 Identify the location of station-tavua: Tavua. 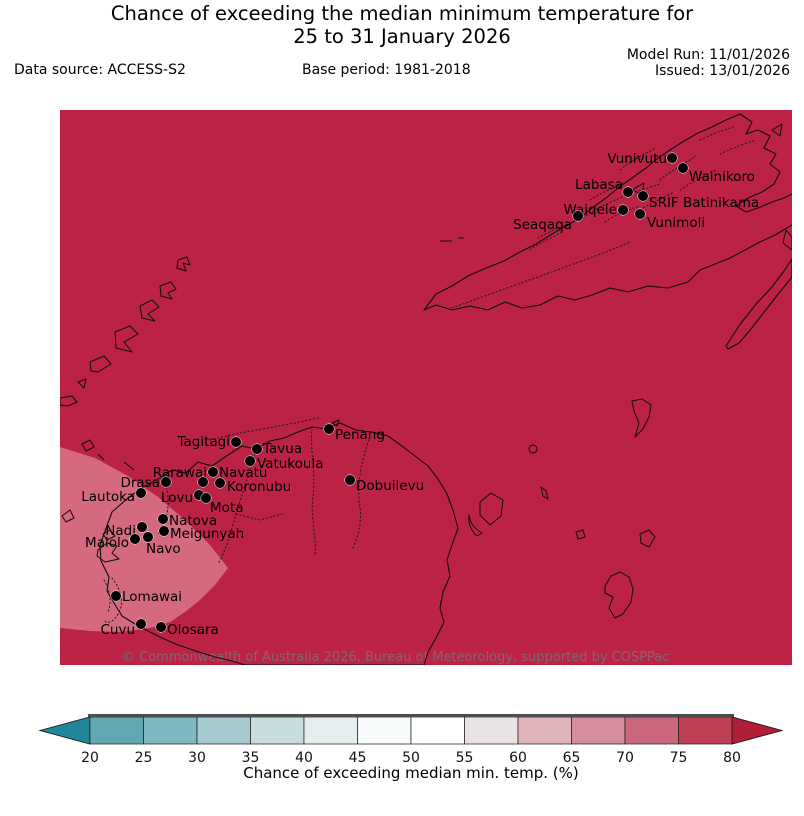
(276, 449).